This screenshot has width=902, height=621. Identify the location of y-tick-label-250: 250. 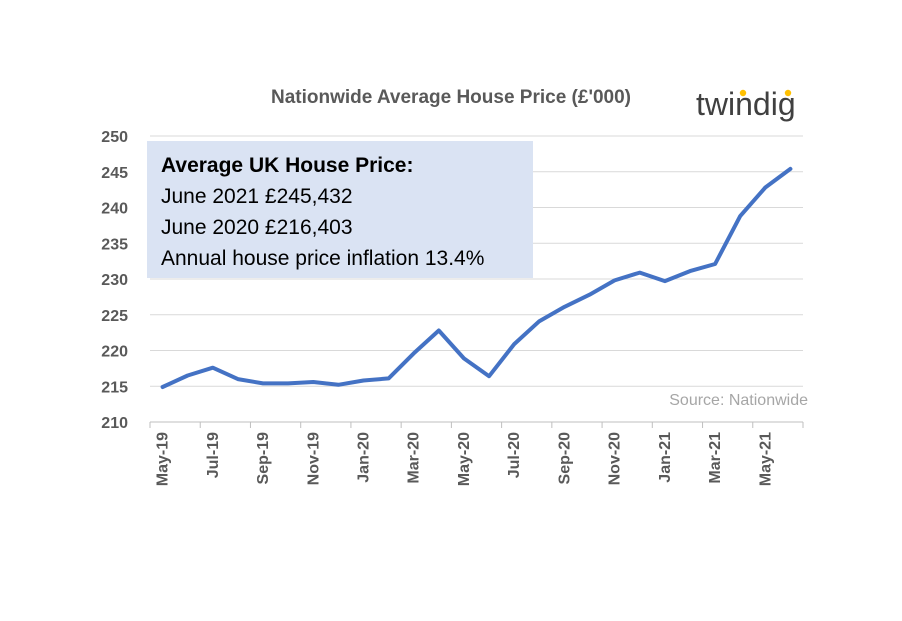
(114, 137).